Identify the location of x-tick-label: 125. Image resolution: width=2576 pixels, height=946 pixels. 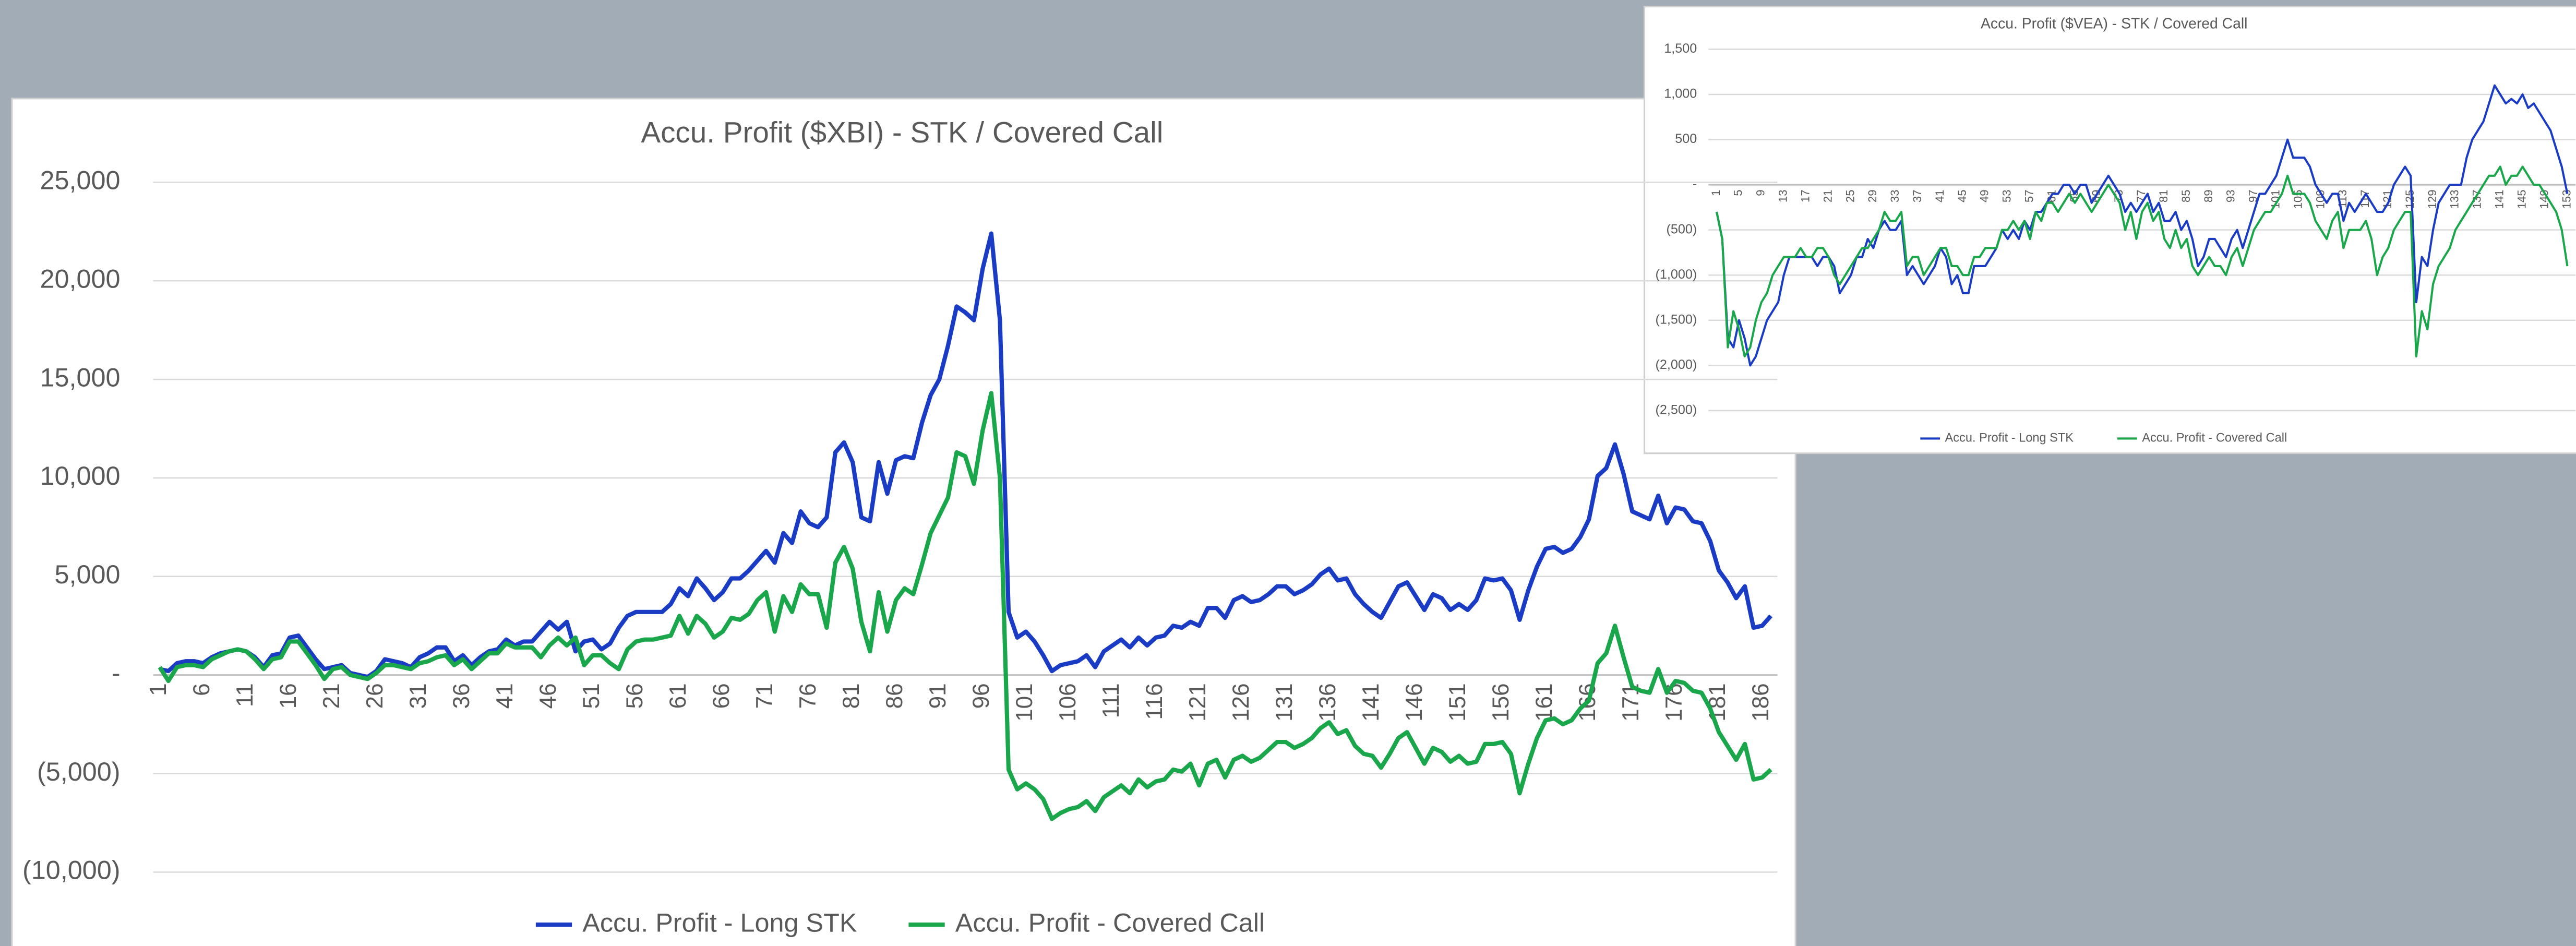
(2409, 199).